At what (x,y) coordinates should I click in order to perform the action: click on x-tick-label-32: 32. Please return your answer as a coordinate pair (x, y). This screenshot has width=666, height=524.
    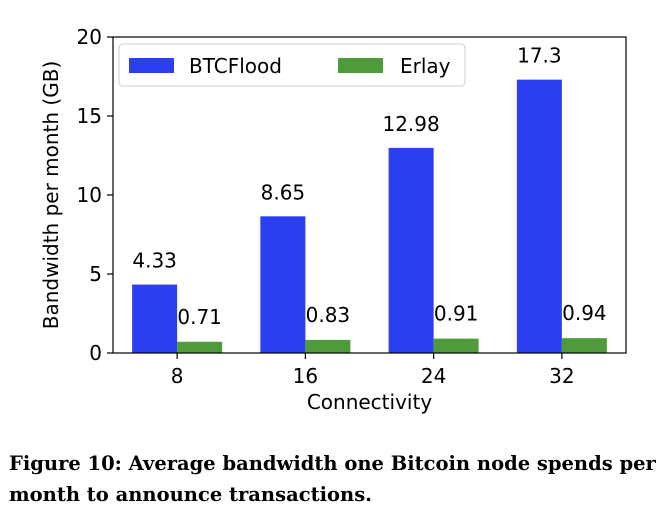
    Looking at the image, I should click on (561, 376).